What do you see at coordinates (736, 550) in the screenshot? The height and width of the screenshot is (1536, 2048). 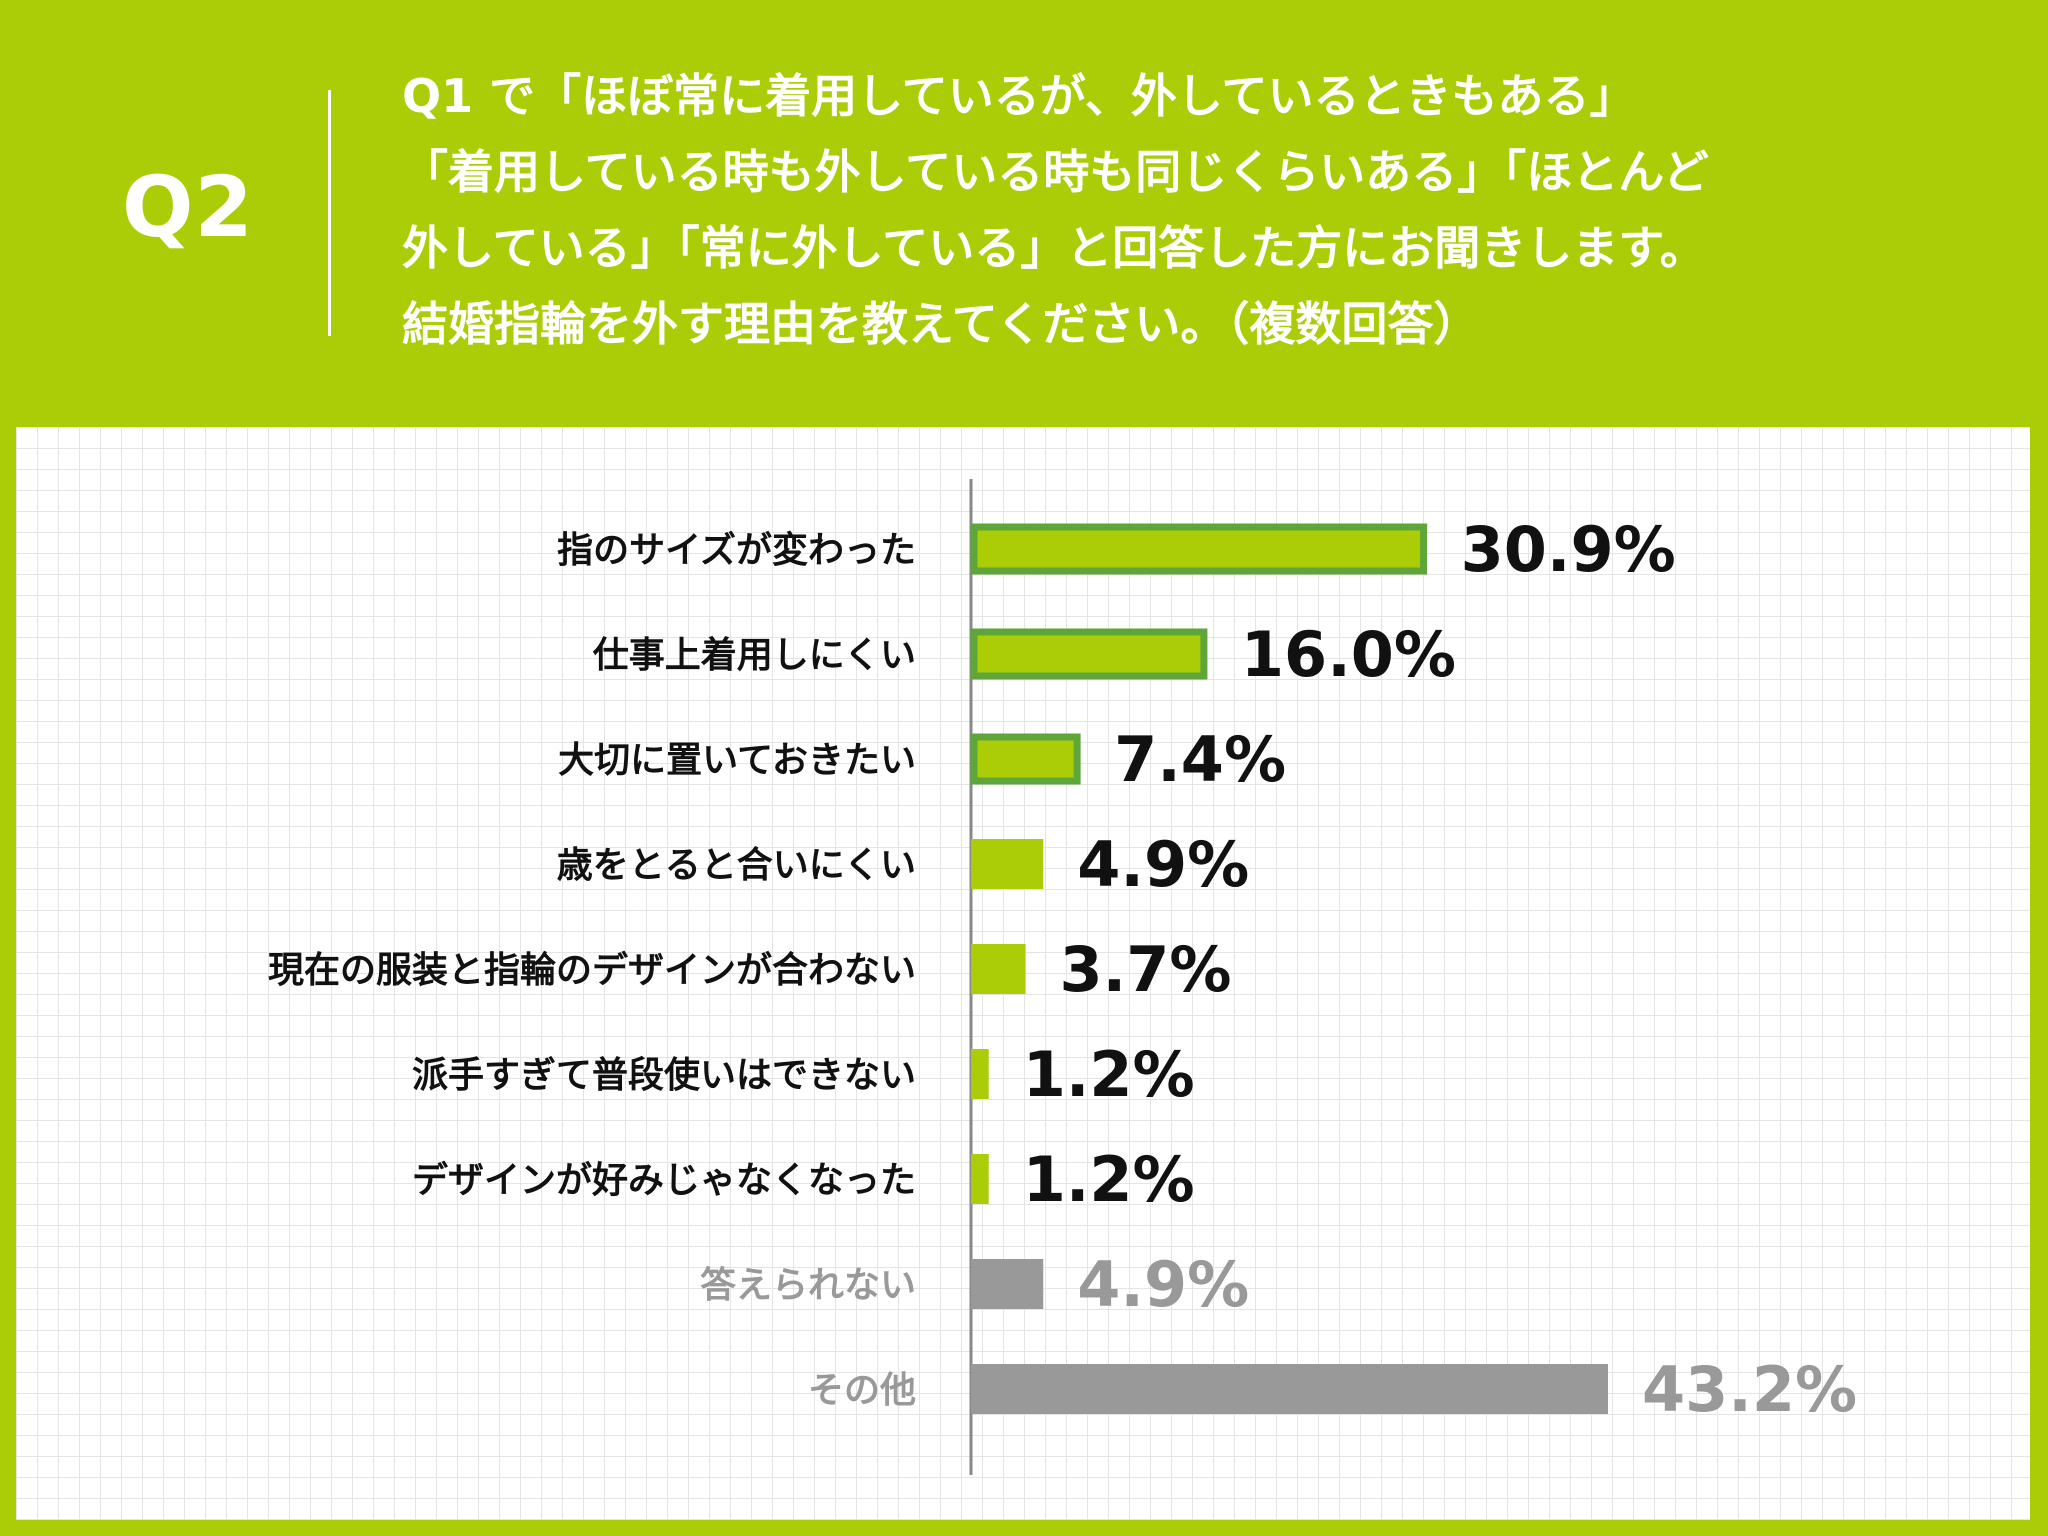 I see `category-label: 指のサイズが変わった` at bounding box center [736, 550].